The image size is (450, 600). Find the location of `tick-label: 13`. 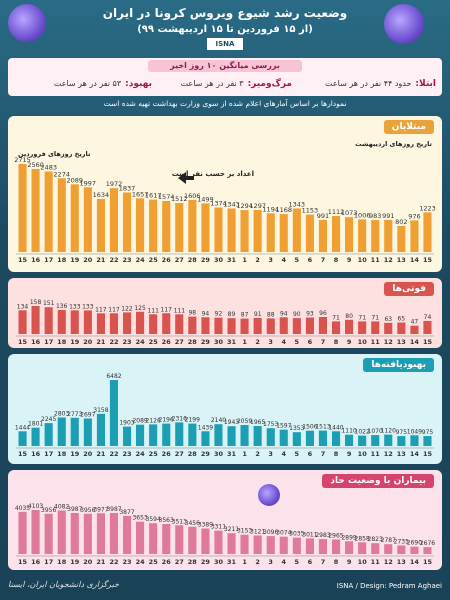

tick-label: 13 is located at coordinates (401, 454).